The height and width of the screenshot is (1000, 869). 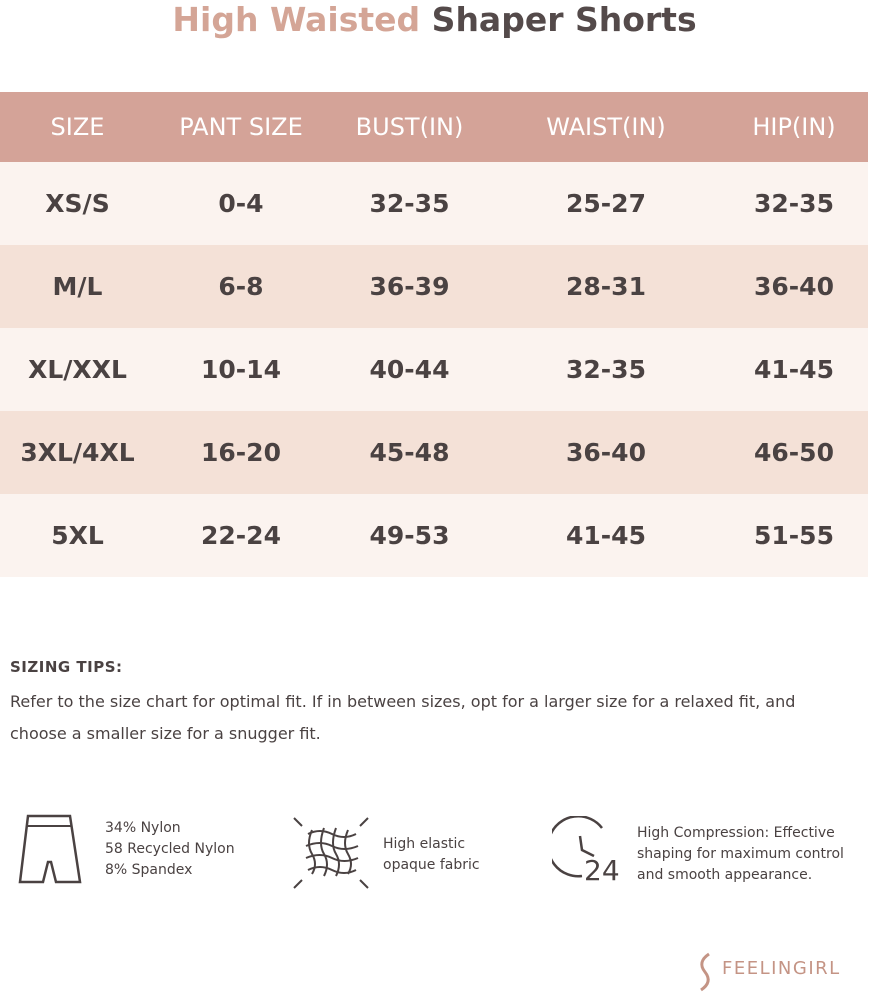 What do you see at coordinates (77, 203) in the screenshot?
I see `table-cell: XS/S` at bounding box center [77, 203].